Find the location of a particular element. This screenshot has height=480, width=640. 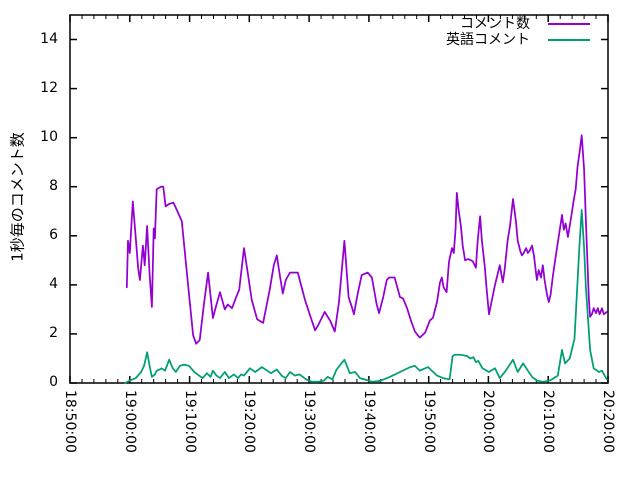

legend-line-sample-english-comments is located at coordinates (569, 40).